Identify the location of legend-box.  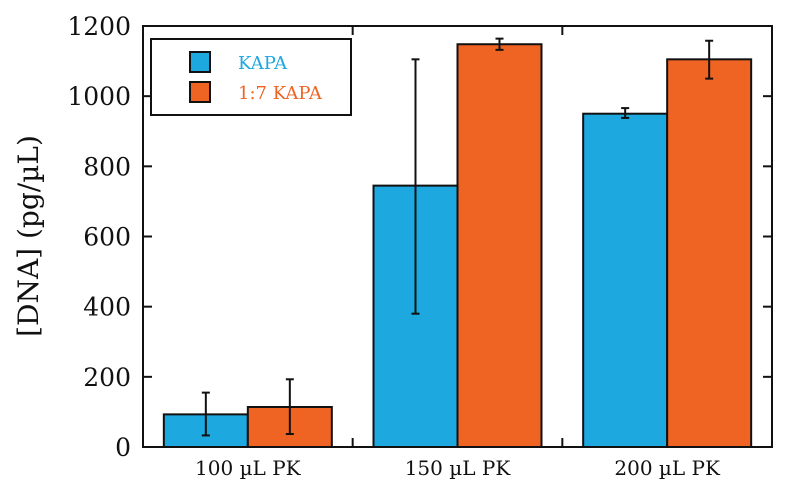
(251, 77).